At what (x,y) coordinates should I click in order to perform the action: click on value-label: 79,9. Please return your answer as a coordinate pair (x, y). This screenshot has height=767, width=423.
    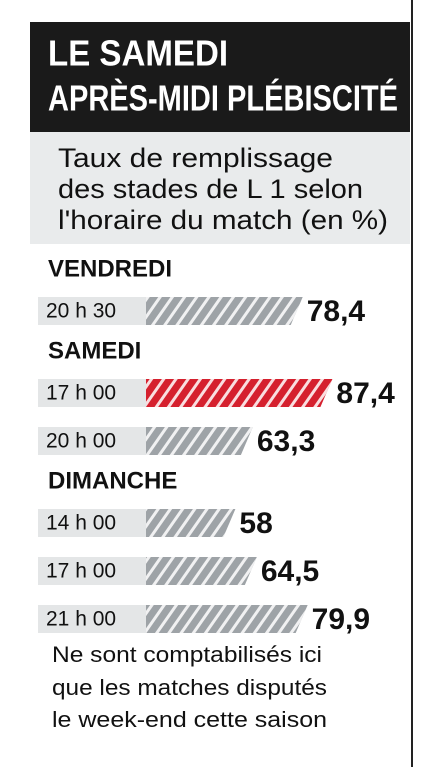
    Looking at the image, I should click on (341, 619).